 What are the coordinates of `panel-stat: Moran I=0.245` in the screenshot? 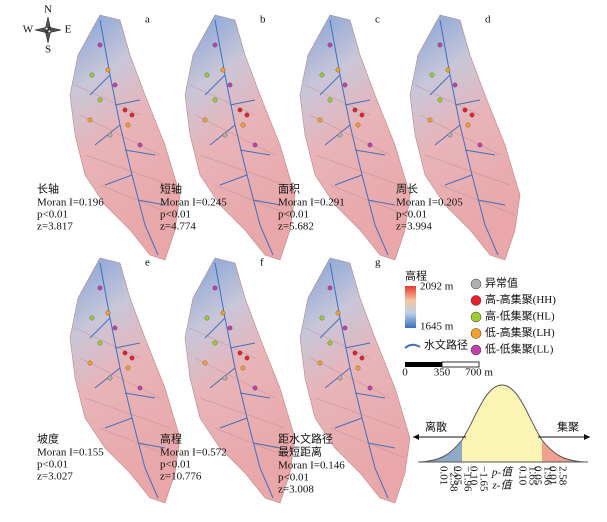 It's located at (193, 203).